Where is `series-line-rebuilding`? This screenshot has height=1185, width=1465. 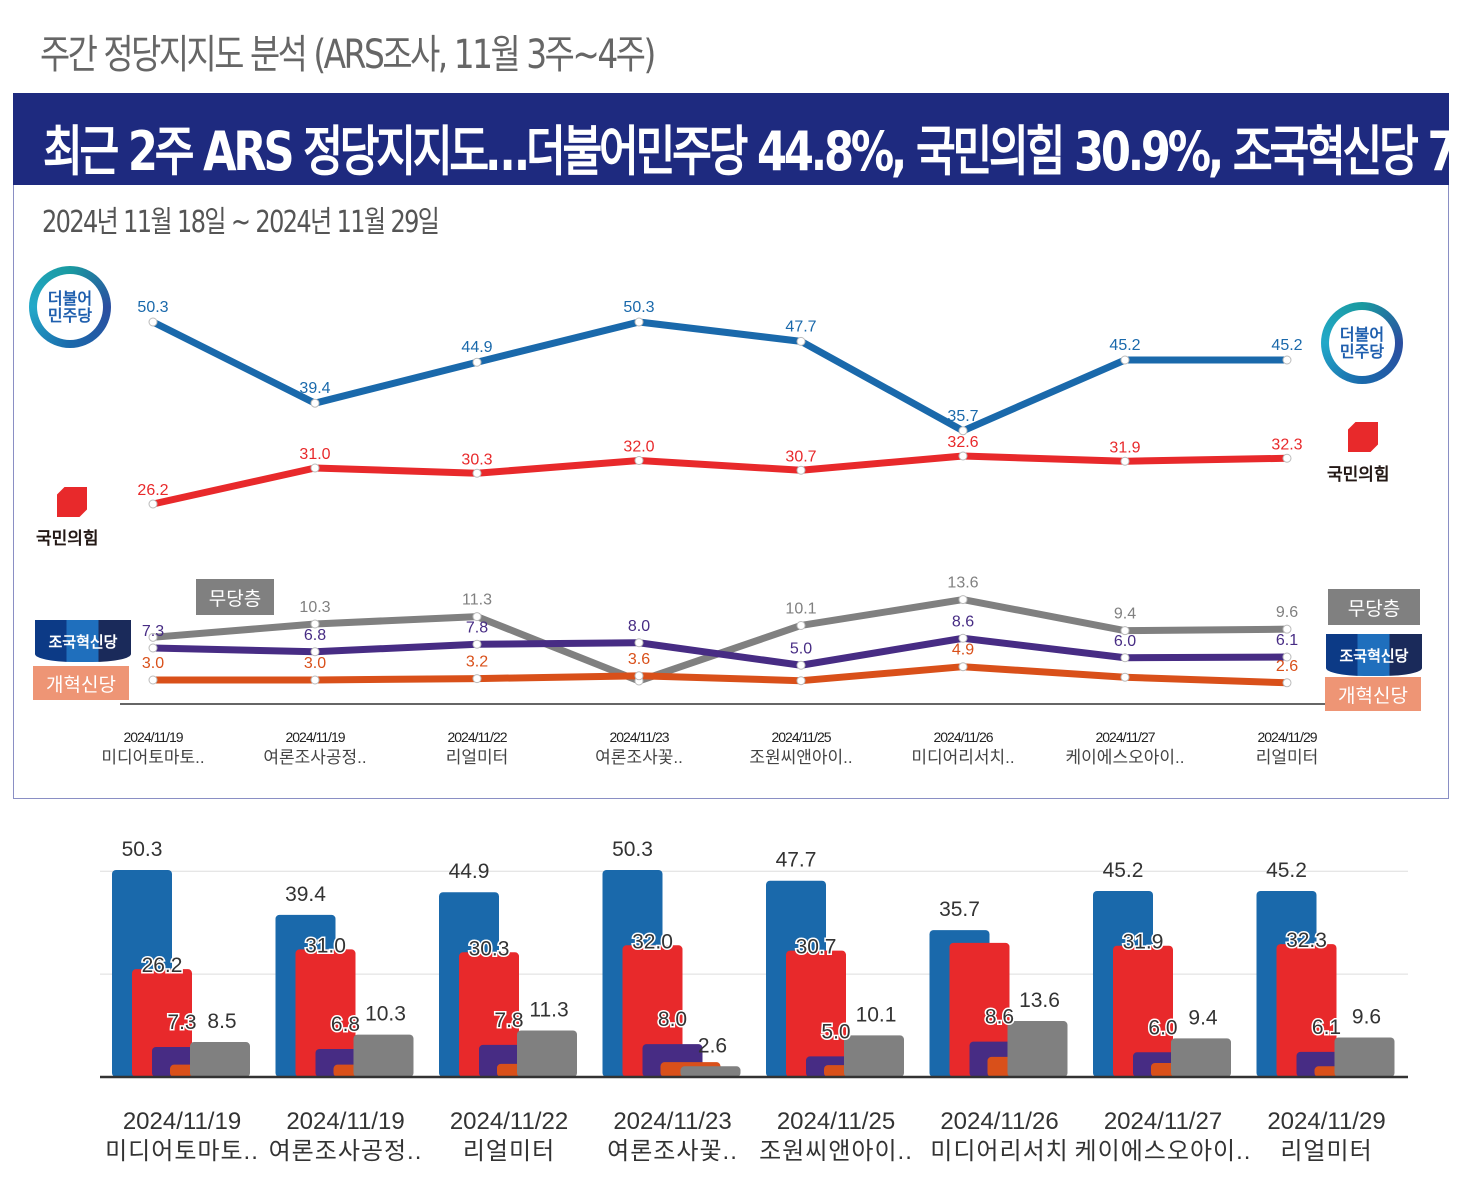 series-line-rebuilding is located at coordinates (720, 651).